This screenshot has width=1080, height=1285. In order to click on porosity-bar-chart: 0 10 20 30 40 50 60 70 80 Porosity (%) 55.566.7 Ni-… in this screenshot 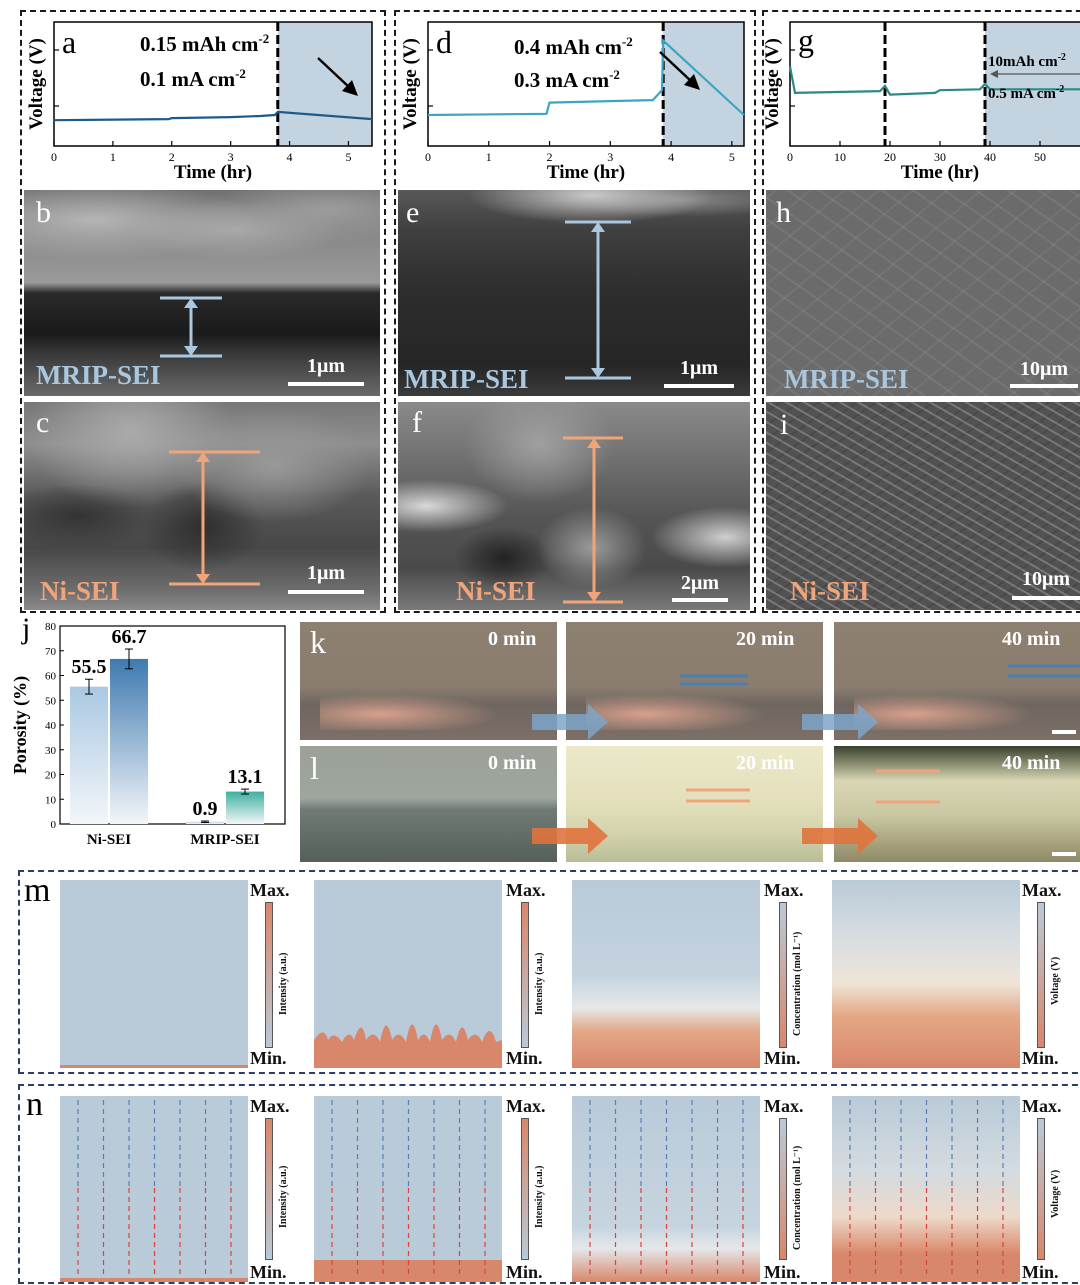, I will do `click(148, 734)`.